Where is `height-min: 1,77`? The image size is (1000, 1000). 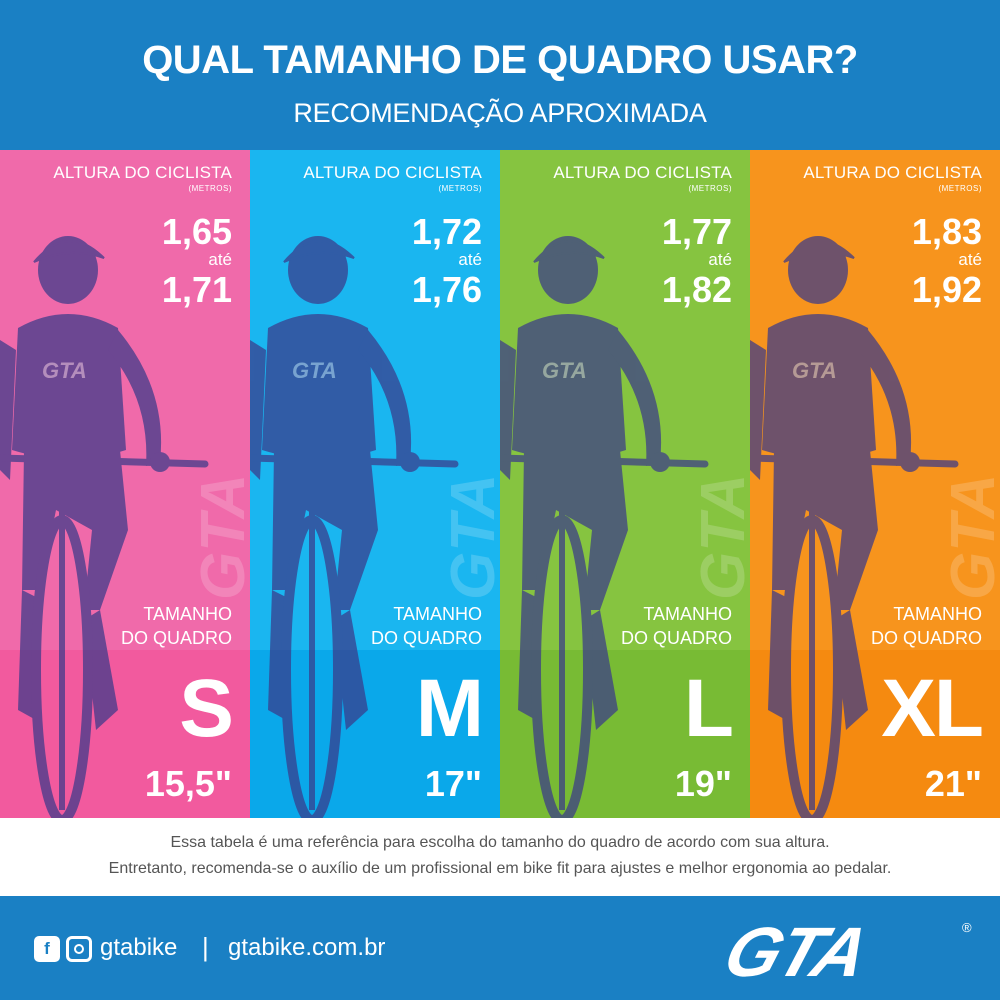
height-min: 1,77 is located at coordinates (696, 231).